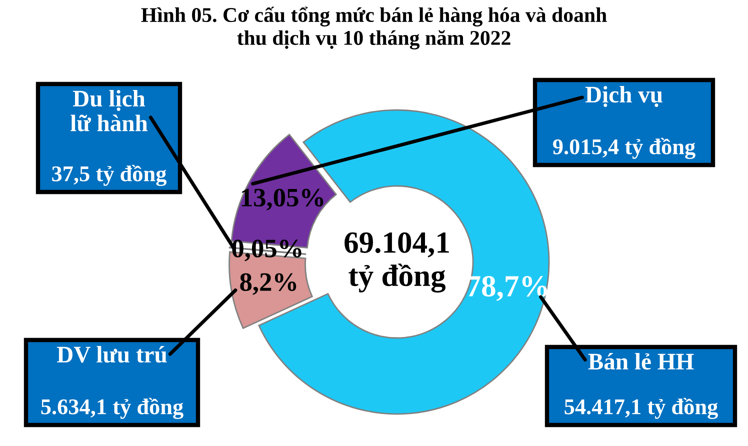  What do you see at coordinates (283, 199) in the screenshot?
I see `data-label: 13,05%` at bounding box center [283, 199].